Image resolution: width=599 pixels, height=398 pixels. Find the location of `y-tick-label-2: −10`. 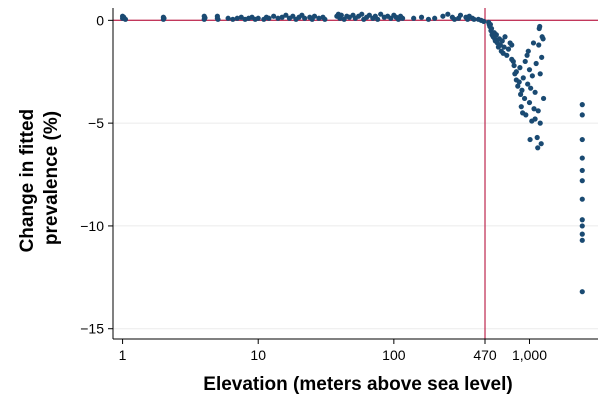

y-tick-label-2: −10 is located at coordinates (92, 226).